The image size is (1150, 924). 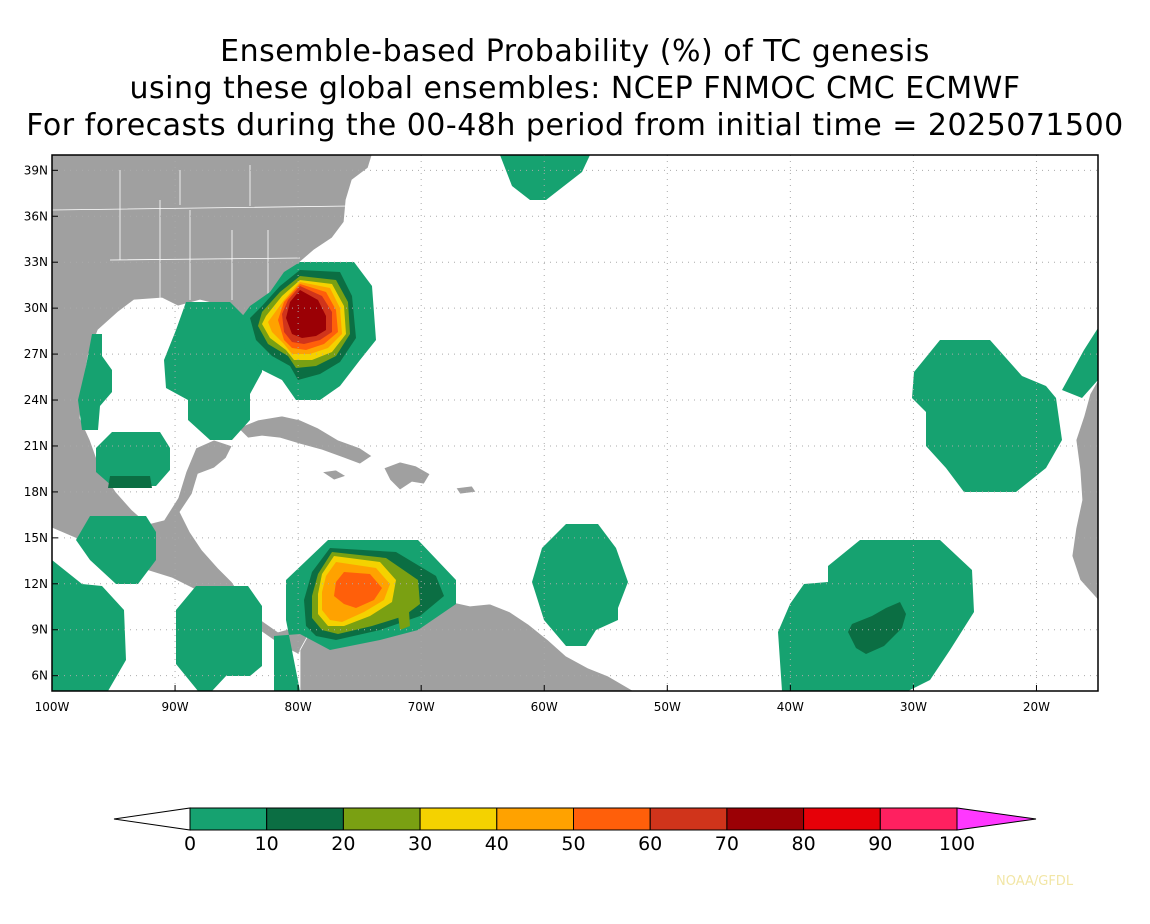 I want to click on colorbar-label: 90, so click(x=880, y=844).